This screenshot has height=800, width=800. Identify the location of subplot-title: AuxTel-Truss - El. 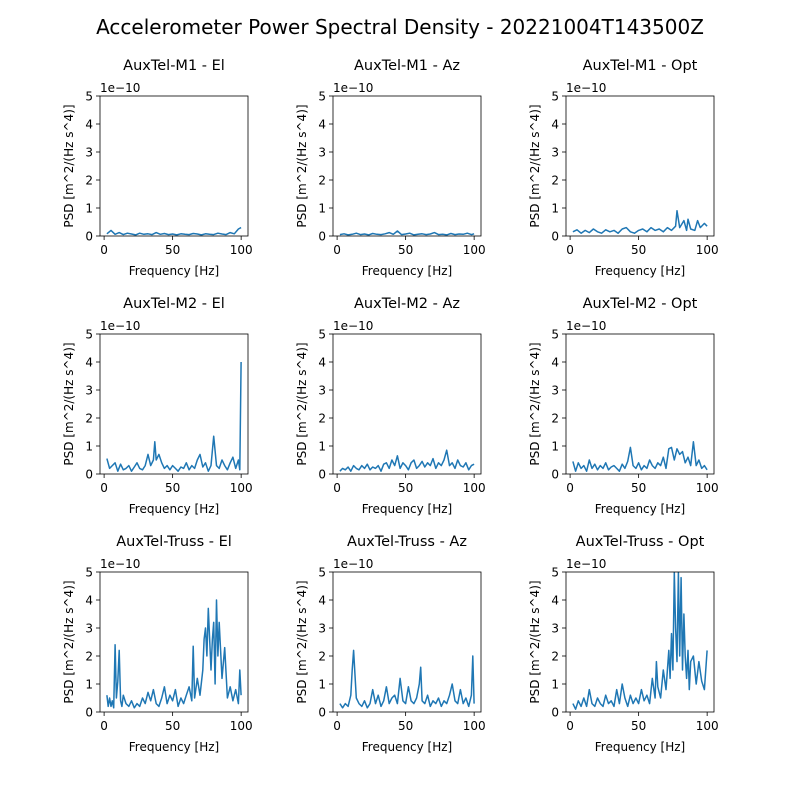
(174, 542).